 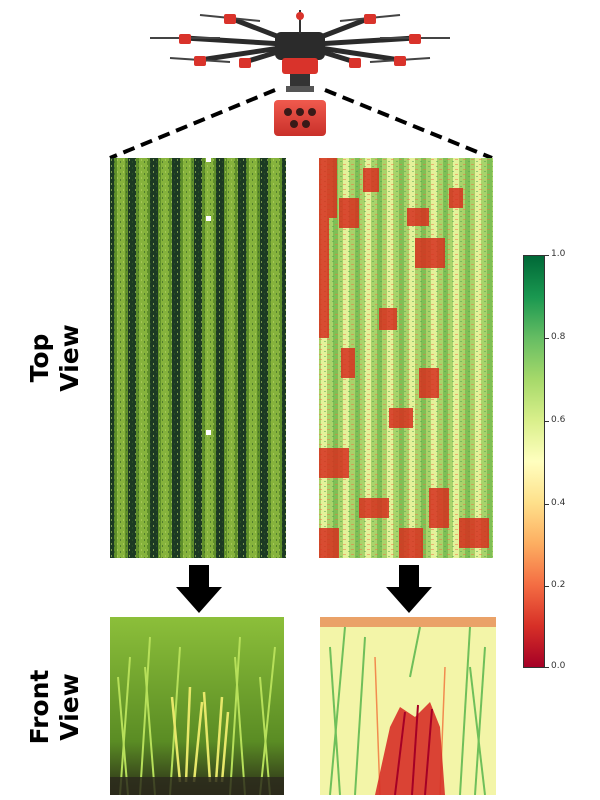 I want to click on front-view-label: Front View, so click(x=55, y=707).